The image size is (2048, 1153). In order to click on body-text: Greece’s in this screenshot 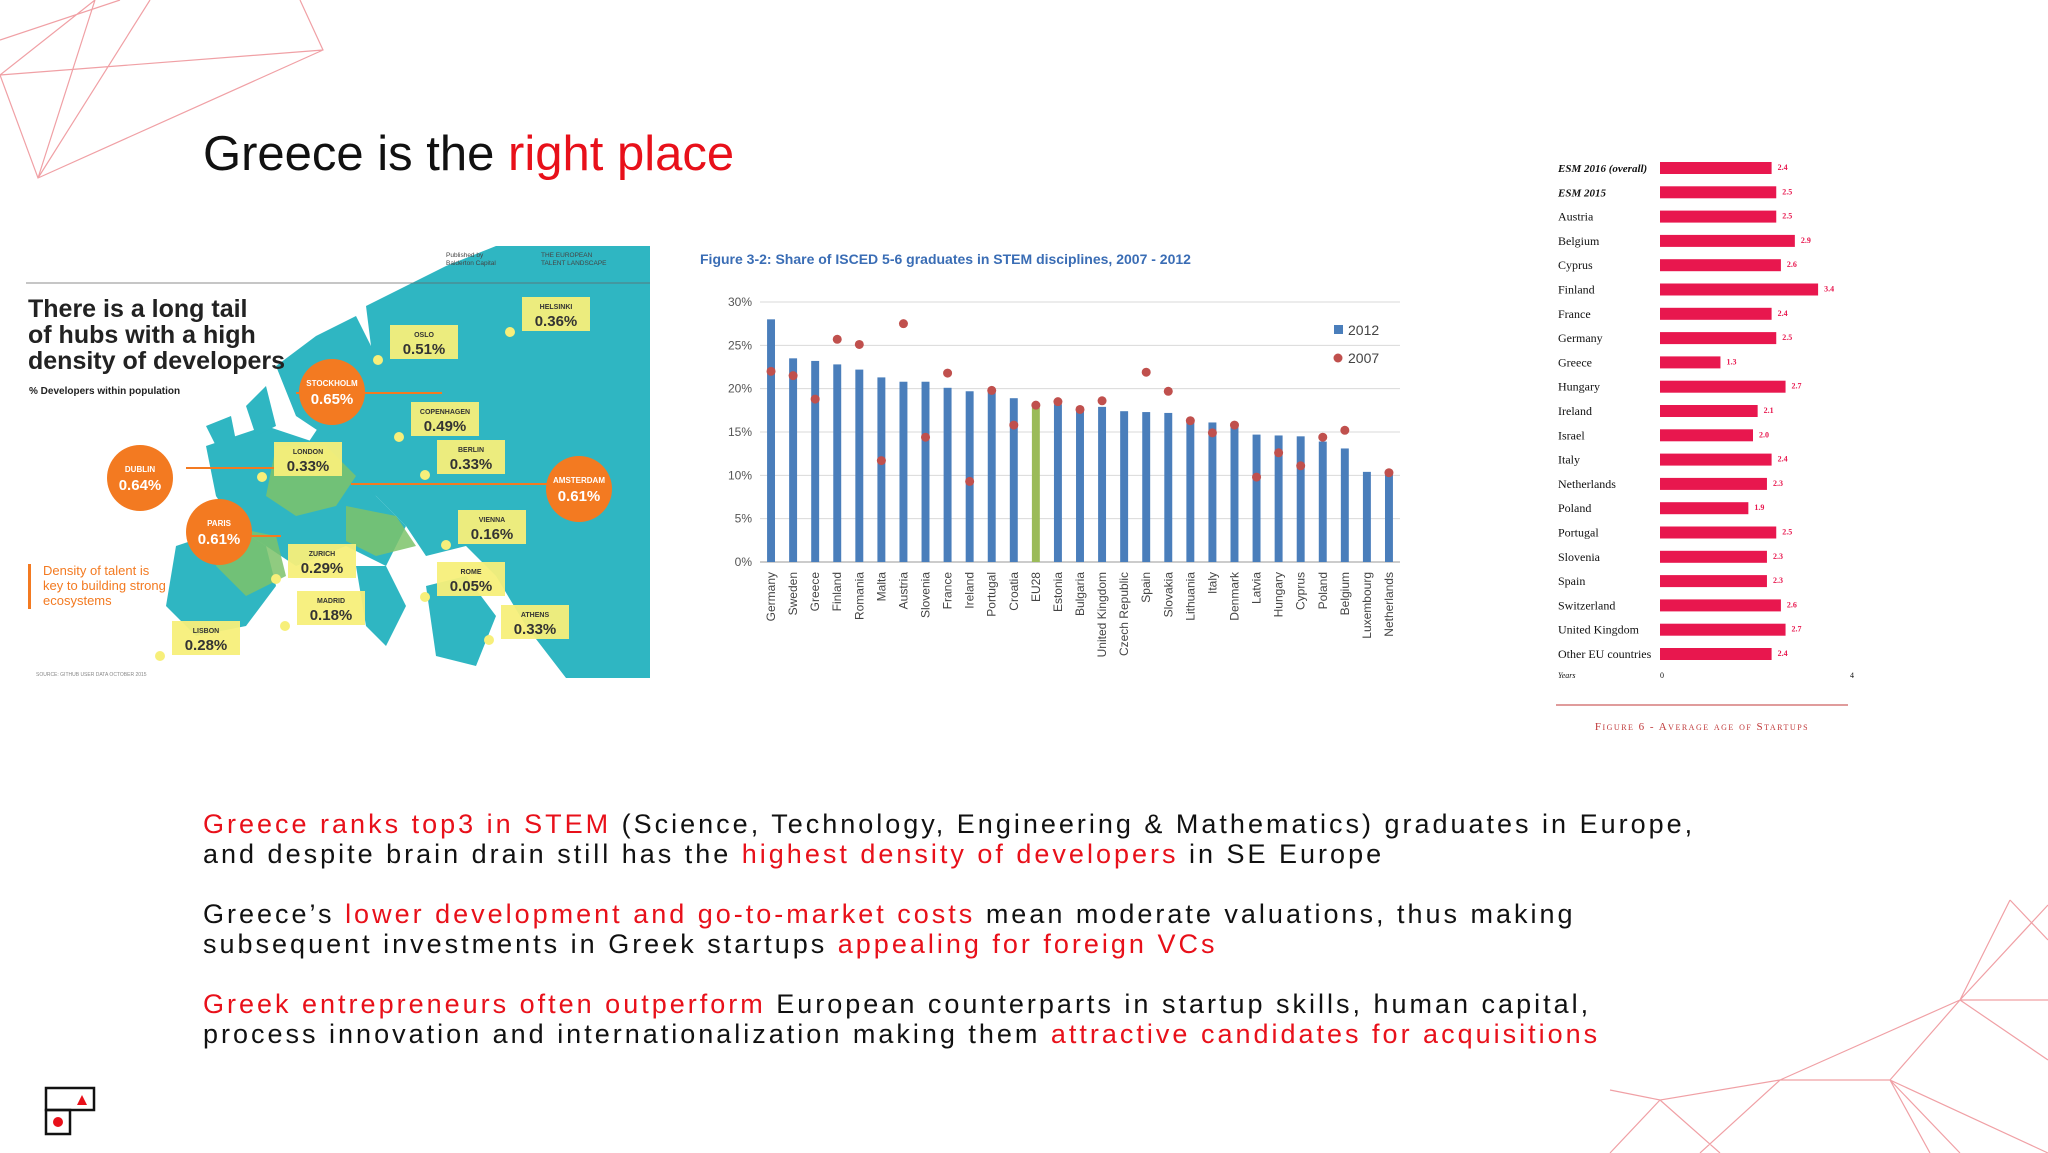, I will do `click(274, 914)`.